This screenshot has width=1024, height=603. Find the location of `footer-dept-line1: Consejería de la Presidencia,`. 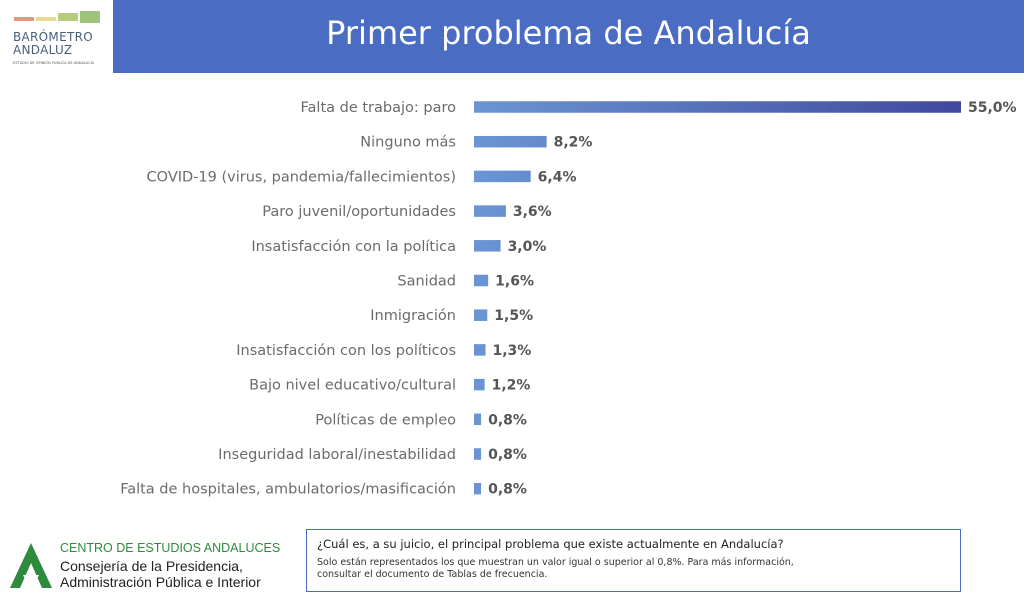

footer-dept-line1: Consejería de la Presidencia, is located at coordinates (151, 566).